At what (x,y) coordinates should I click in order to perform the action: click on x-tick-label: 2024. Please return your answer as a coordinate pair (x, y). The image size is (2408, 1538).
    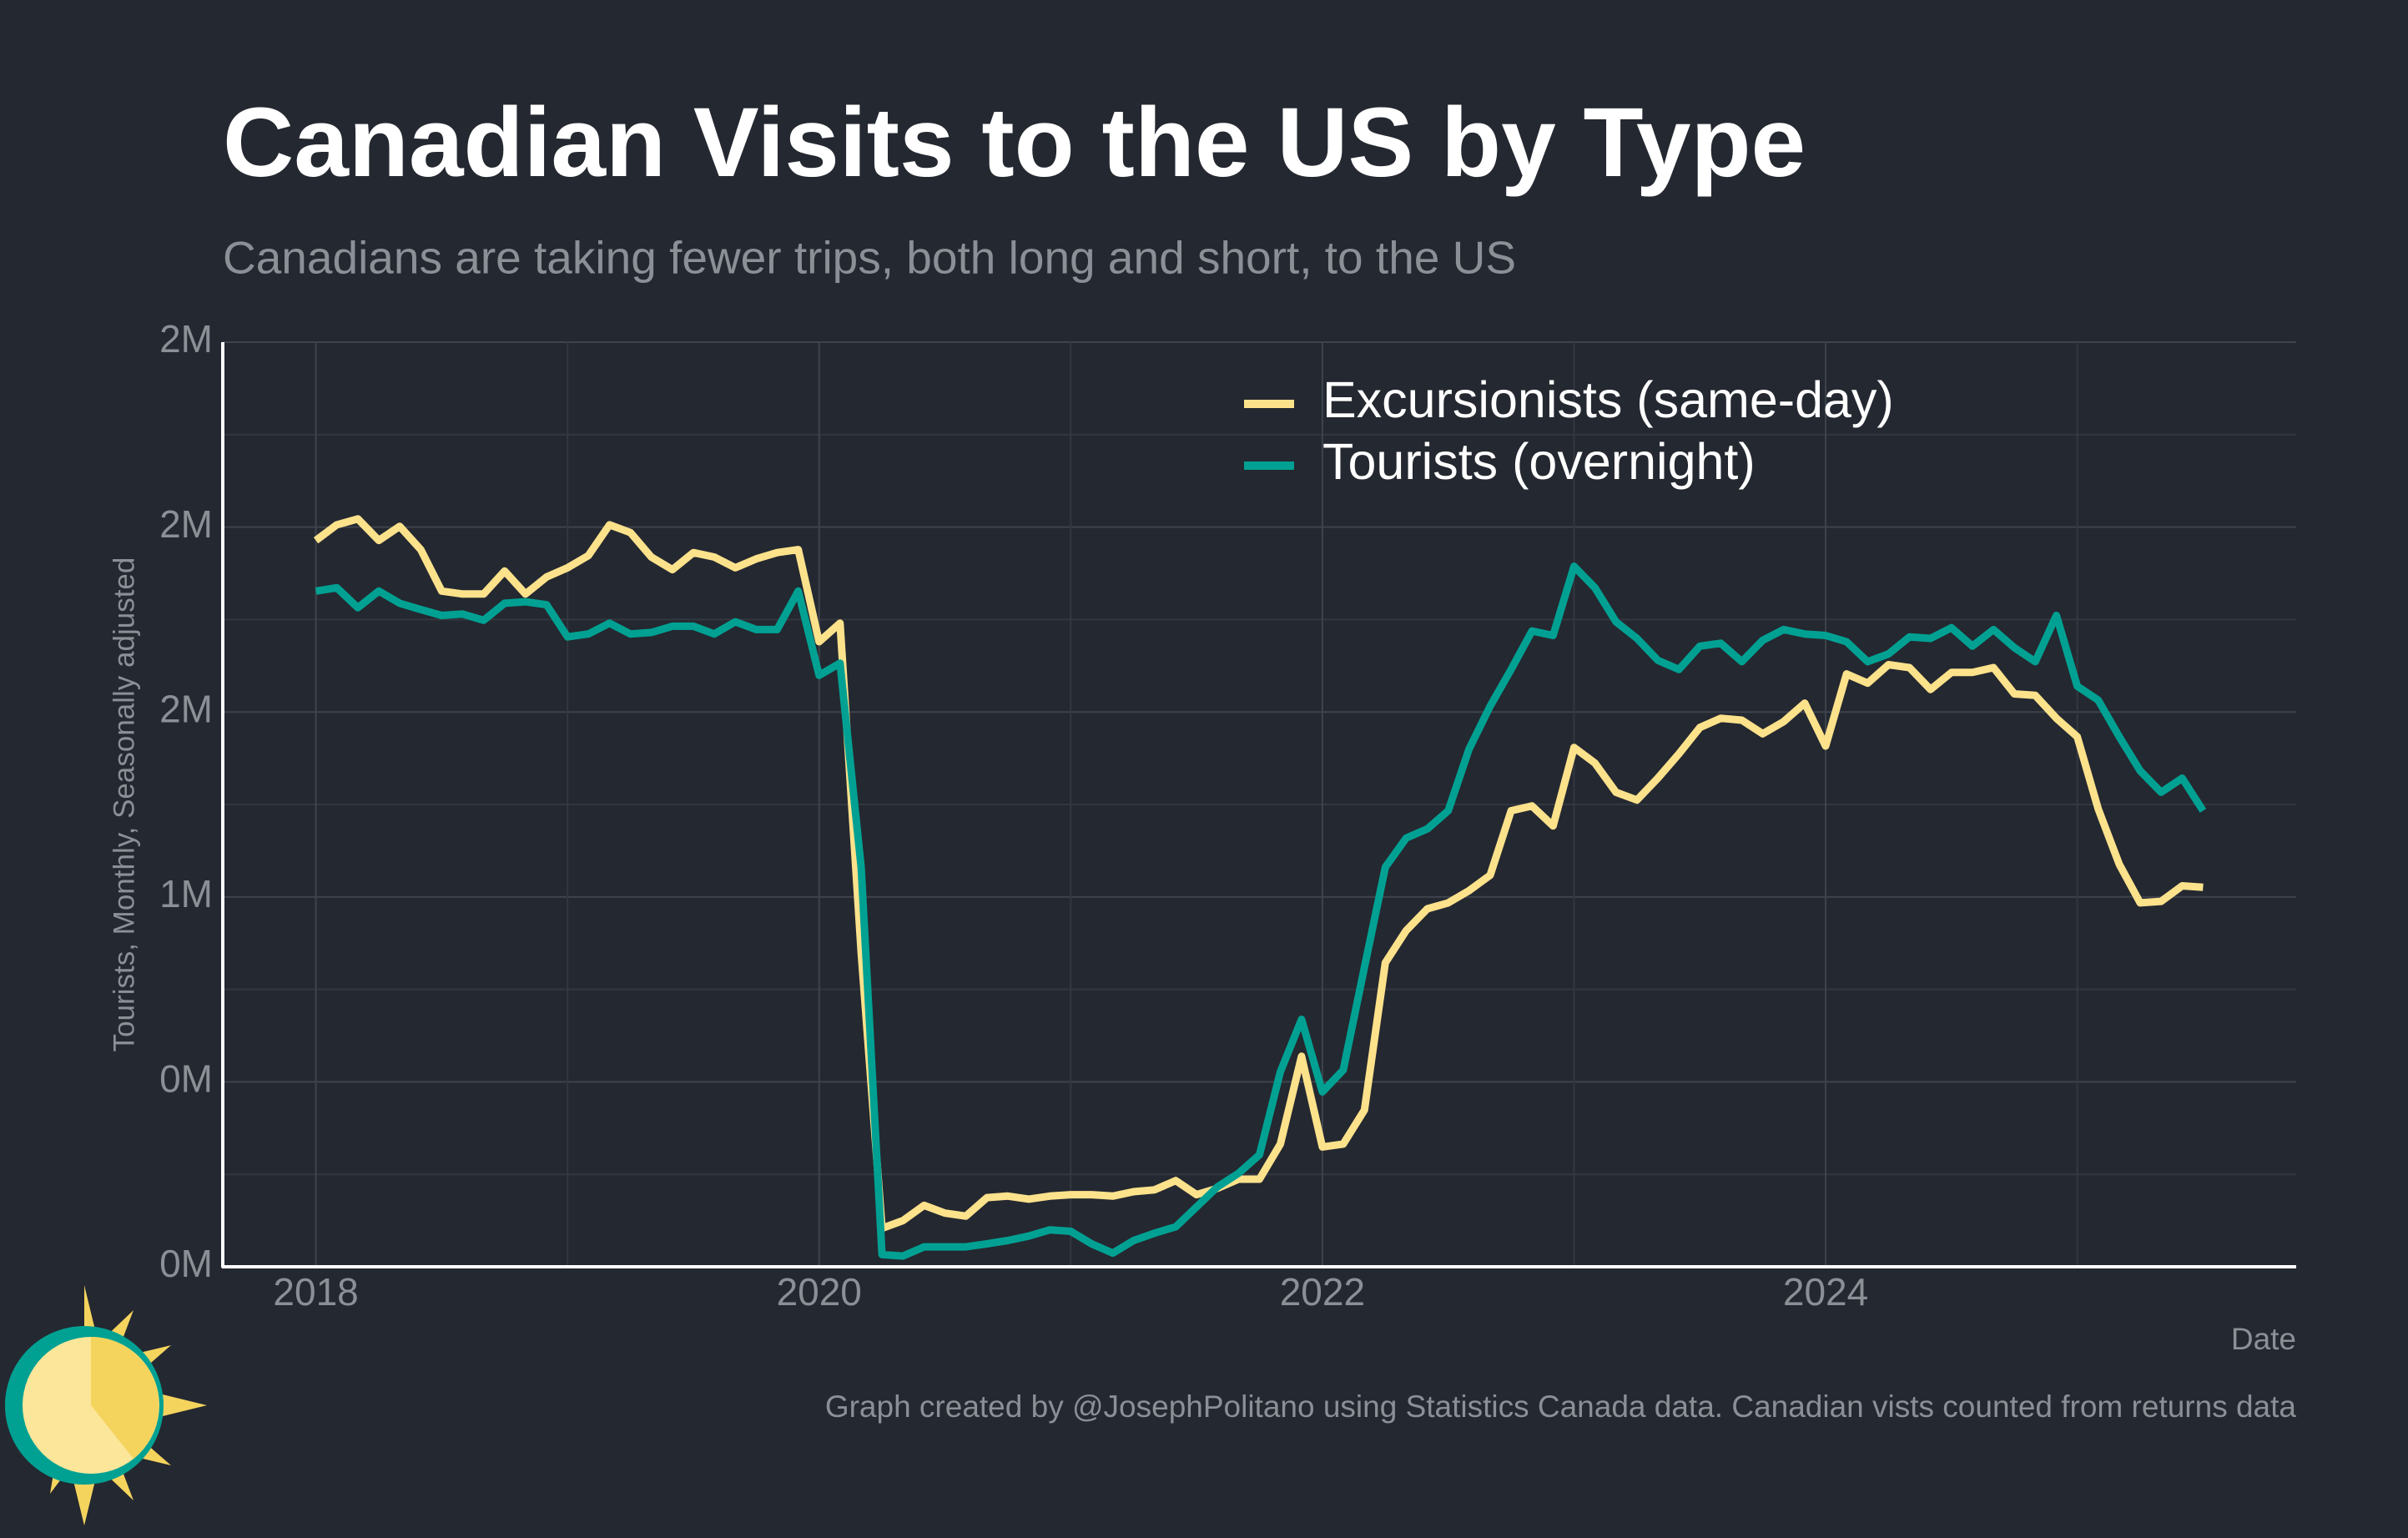
    Looking at the image, I should click on (1825, 1292).